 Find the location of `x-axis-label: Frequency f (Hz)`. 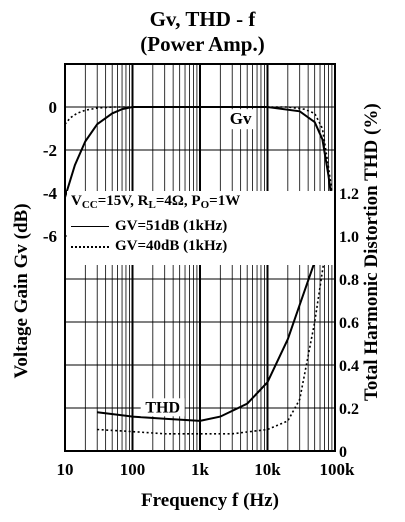

x-axis-label: Frequency f (Hz) is located at coordinates (210, 500).